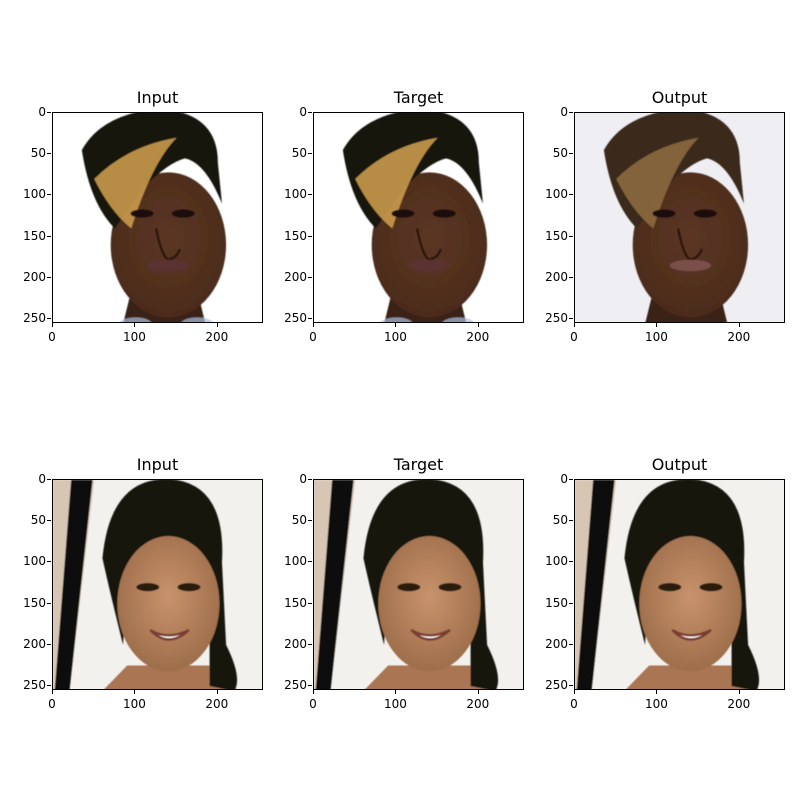 The width and height of the screenshot is (800, 800). Describe the element at coordinates (157, 464) in the screenshot. I see `panel-title: Input` at that location.